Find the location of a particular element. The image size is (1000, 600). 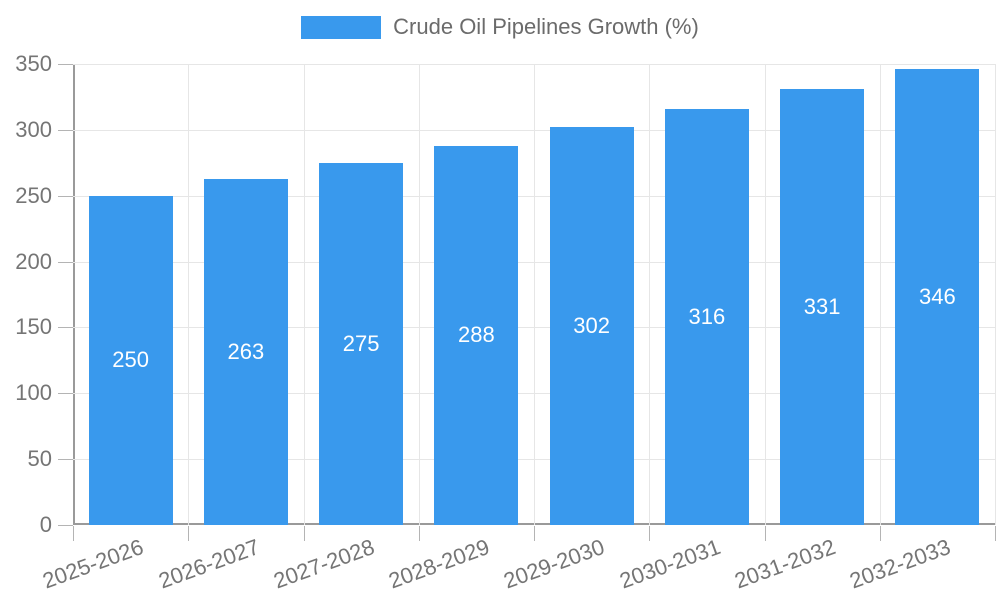

bar-value-label: 275 is located at coordinates (361, 343).